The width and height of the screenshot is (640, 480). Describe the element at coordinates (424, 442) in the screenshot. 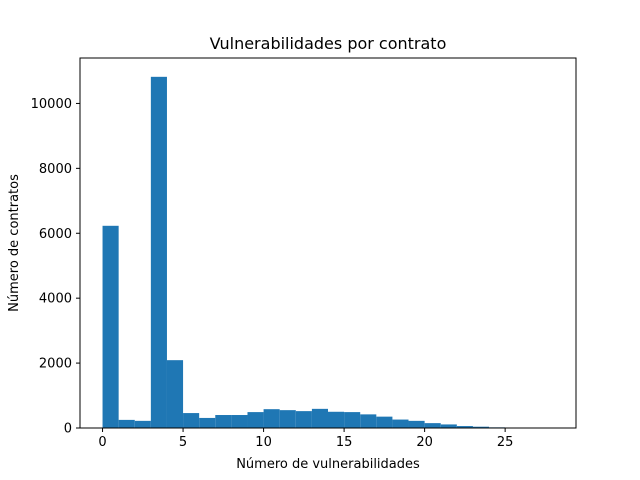

I see `x-tick-label: 20` at that location.